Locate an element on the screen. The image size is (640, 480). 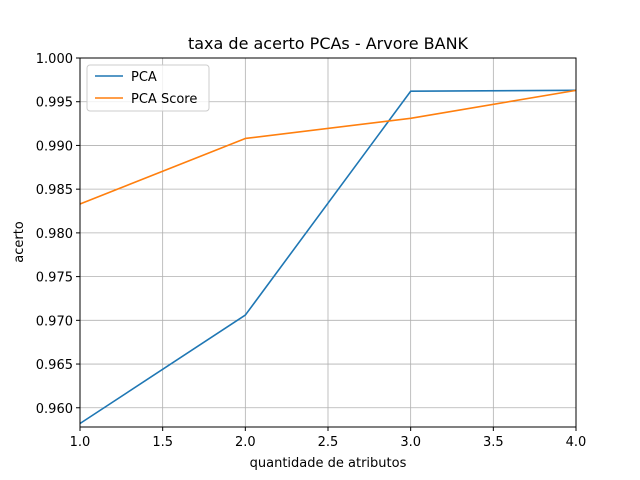
x-tick-label: 1.5 is located at coordinates (162, 442).